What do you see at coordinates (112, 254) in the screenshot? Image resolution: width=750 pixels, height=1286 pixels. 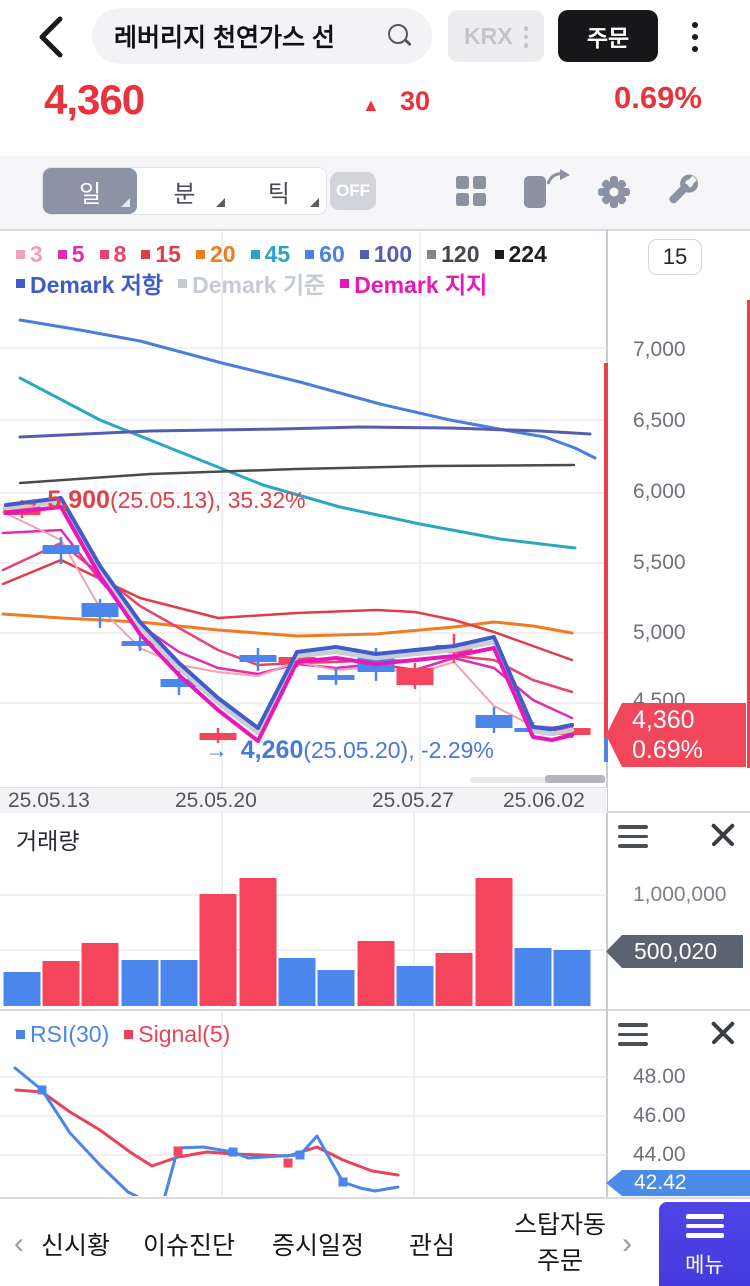 I see `legend-item: 8` at bounding box center [112, 254].